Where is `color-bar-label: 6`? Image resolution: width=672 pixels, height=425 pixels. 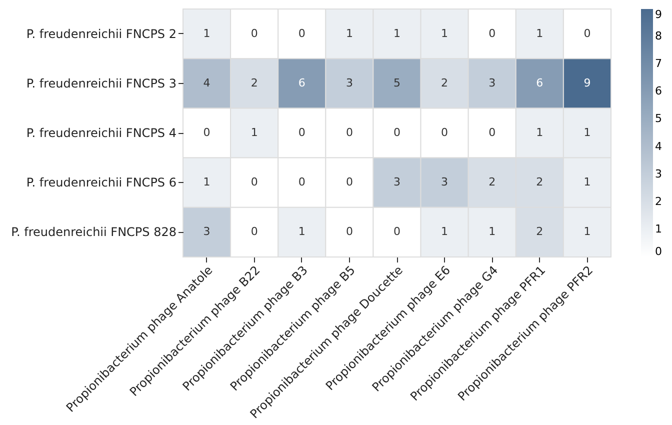 color-bar-label: 6 is located at coordinates (658, 91).